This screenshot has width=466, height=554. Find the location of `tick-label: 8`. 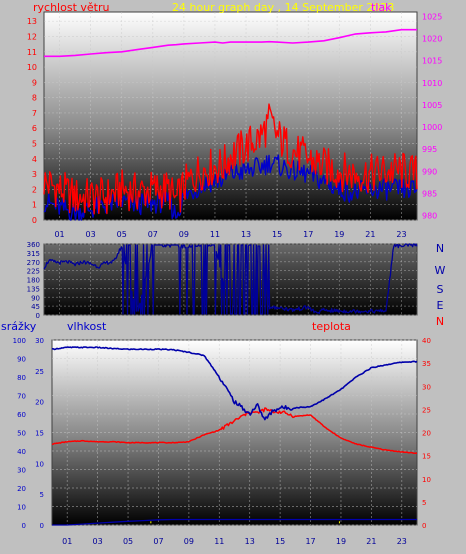

tick-label: 8 is located at coordinates (34, 98).